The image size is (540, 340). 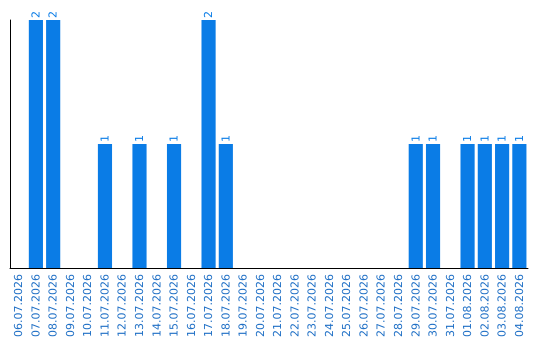 I want to click on x-tick-label: 19.07.2026, so click(x=243, y=306).